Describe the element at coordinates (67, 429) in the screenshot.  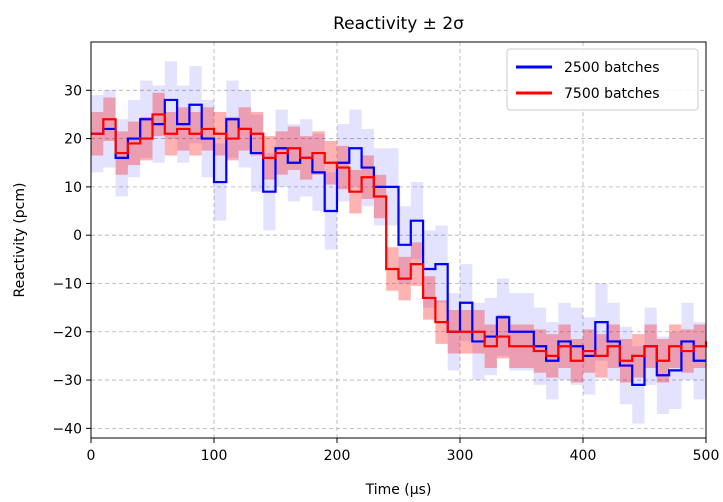
I see `y-tick-label: −40` at that location.